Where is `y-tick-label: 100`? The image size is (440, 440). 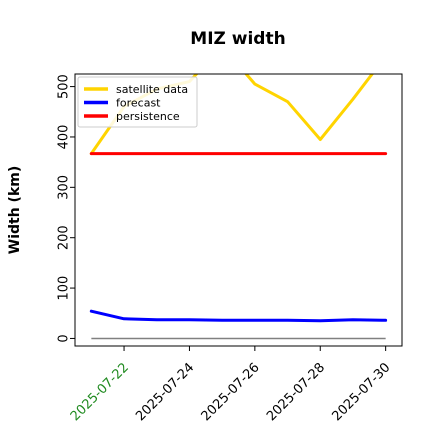 y-tick-label: 100 is located at coordinates (64, 288).